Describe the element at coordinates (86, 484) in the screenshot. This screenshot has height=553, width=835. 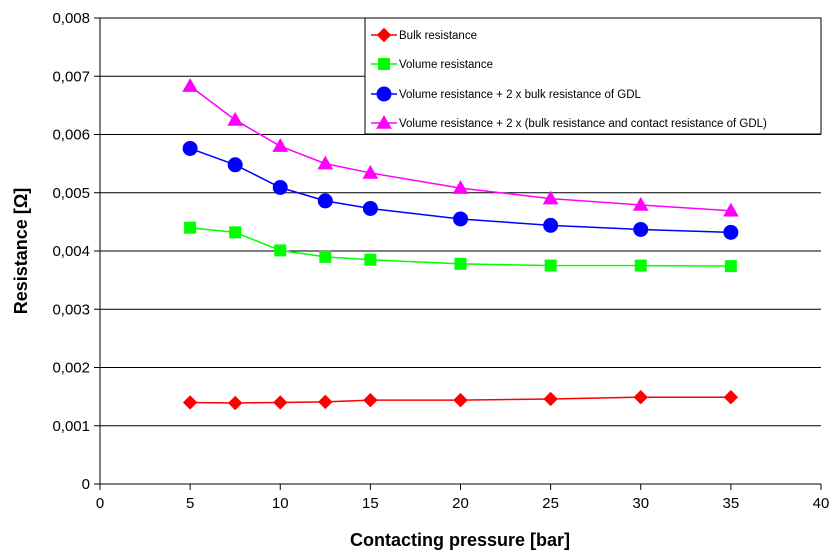
I see `y-tick-label-0: 0` at that location.